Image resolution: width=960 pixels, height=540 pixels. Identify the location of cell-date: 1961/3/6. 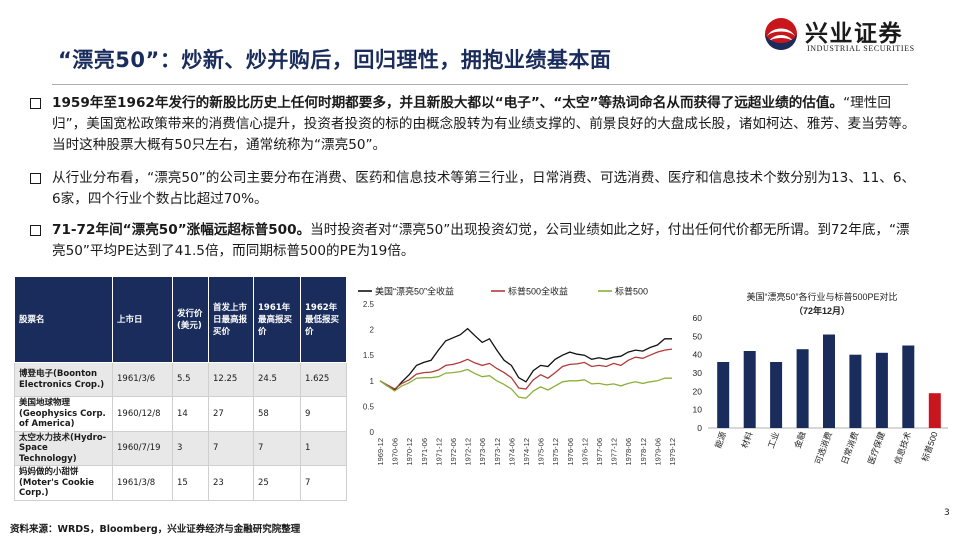
(142, 379).